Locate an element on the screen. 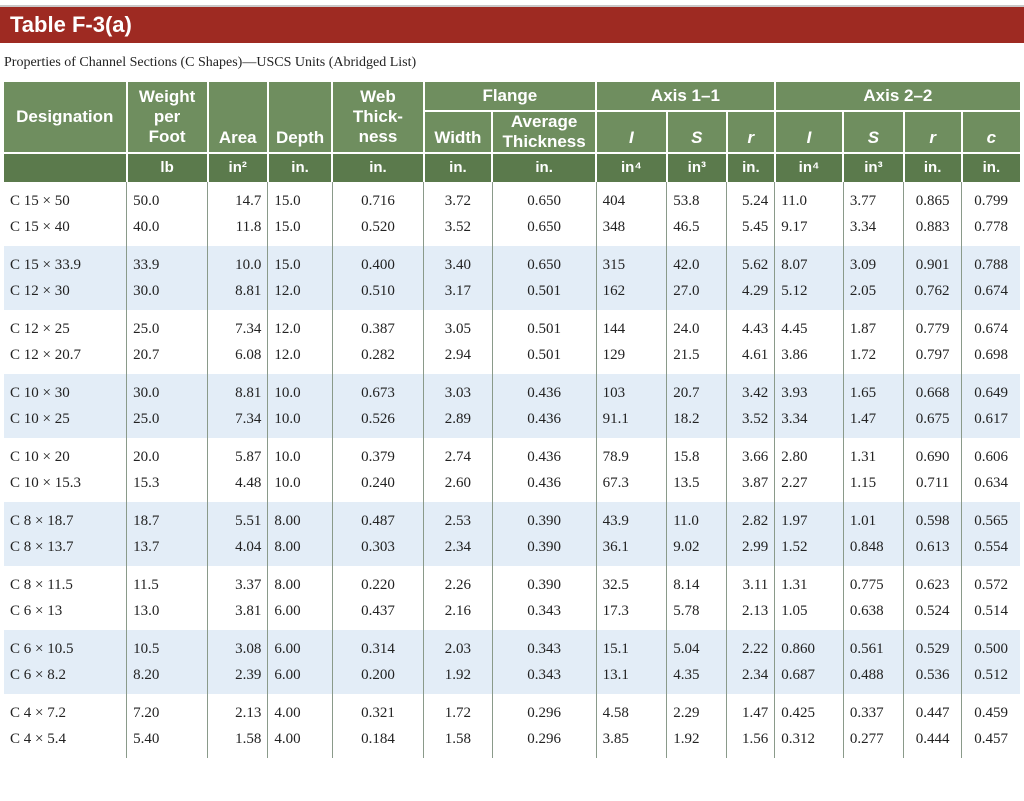 The image size is (1024, 801). value-cell: 0.524 is located at coordinates (932, 614).